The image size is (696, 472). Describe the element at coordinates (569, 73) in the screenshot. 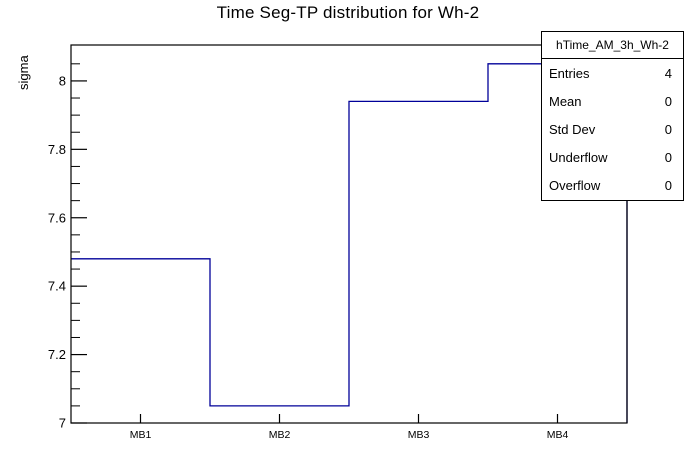

I see `stats-label: Entries` at that location.